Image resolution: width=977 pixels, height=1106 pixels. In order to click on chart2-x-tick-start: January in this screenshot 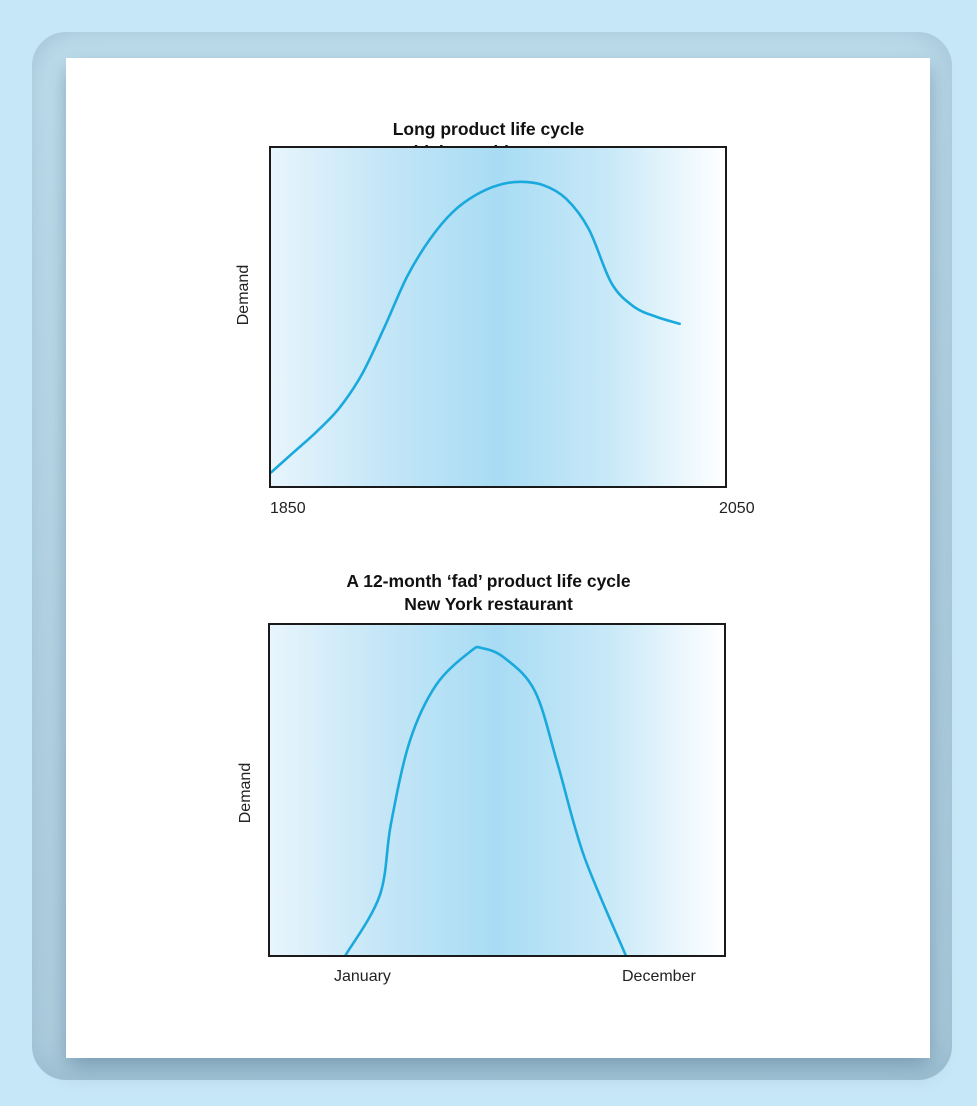, I will do `click(362, 976)`.